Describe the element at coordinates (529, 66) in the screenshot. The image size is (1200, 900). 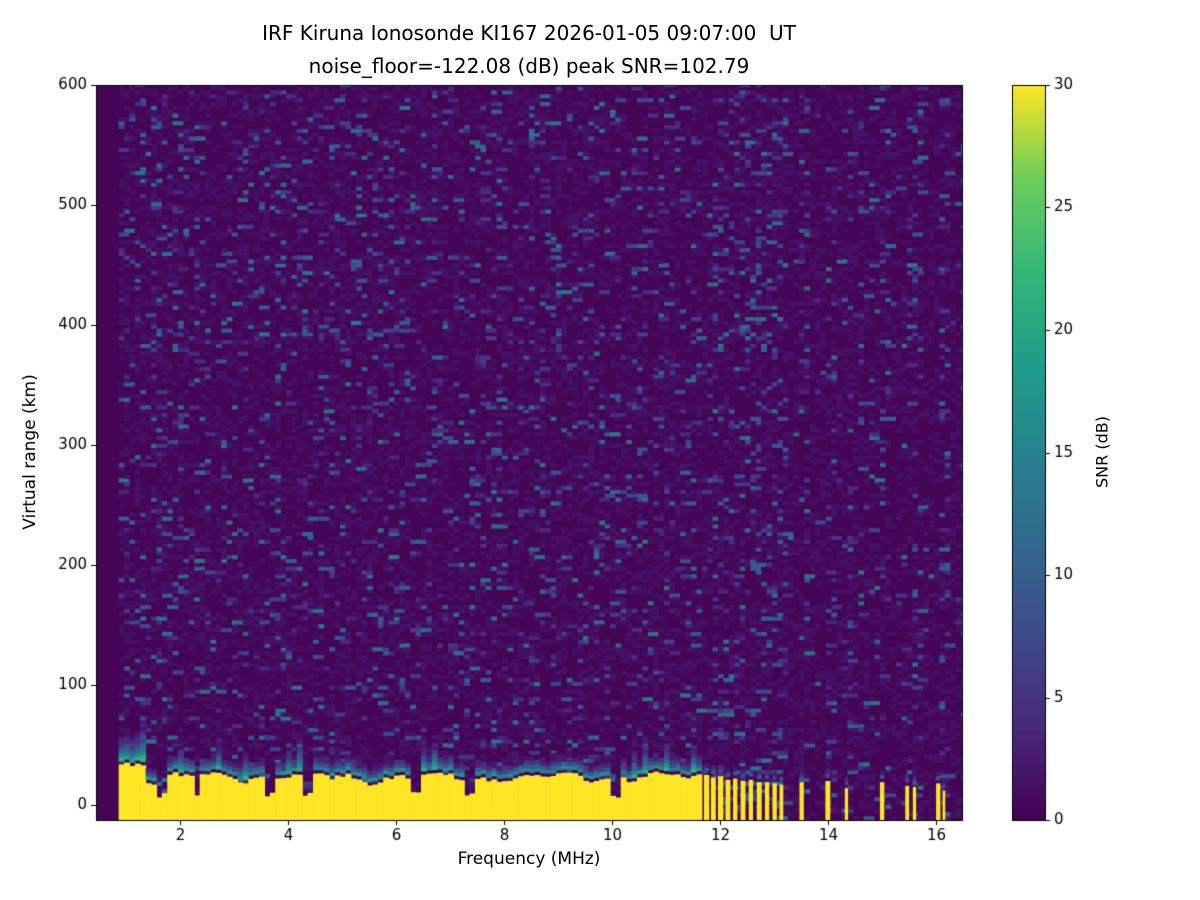
I see `chart-subtitle: noise_floor=-122.08 (dB) peak SNR=102.79` at that location.